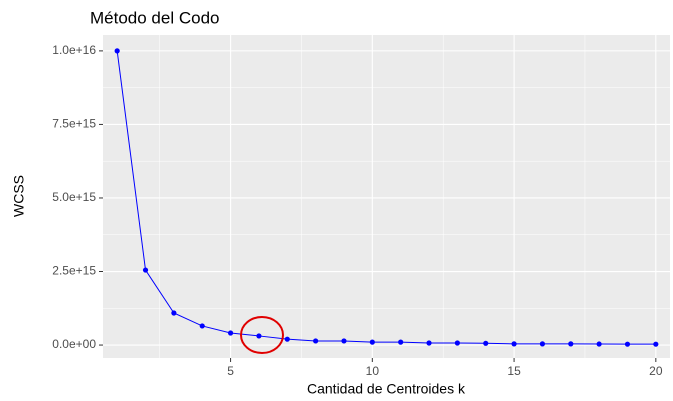  Describe the element at coordinates (230, 371) in the screenshot. I see `x-tick-label: 5` at that location.